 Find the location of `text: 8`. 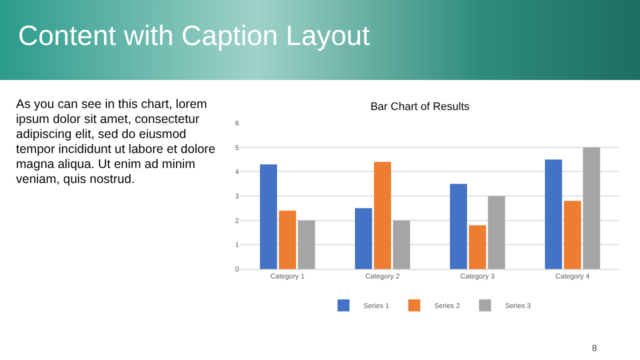

text: 8 is located at coordinates (595, 348).